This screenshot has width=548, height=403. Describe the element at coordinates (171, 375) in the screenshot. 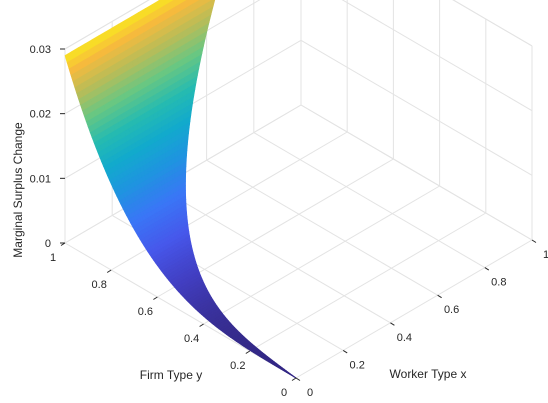

I see `y-axis-label: Firm Type y` at that location.